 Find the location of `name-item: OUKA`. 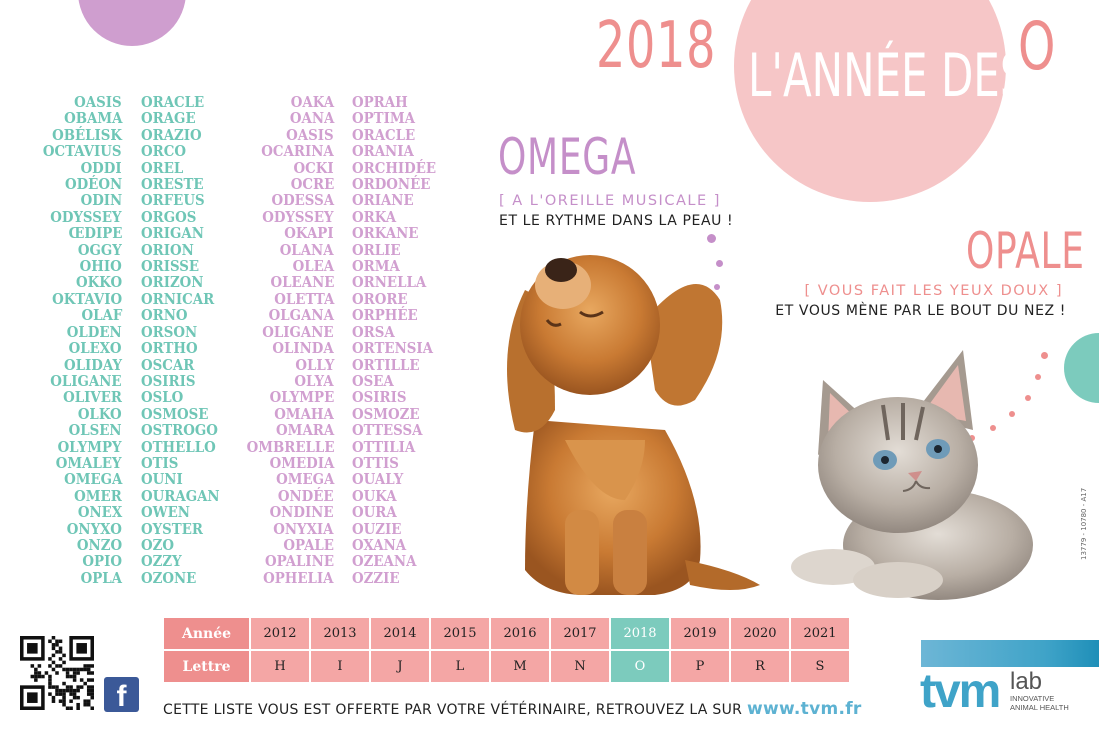

name-item: OUKA is located at coordinates (397, 496).